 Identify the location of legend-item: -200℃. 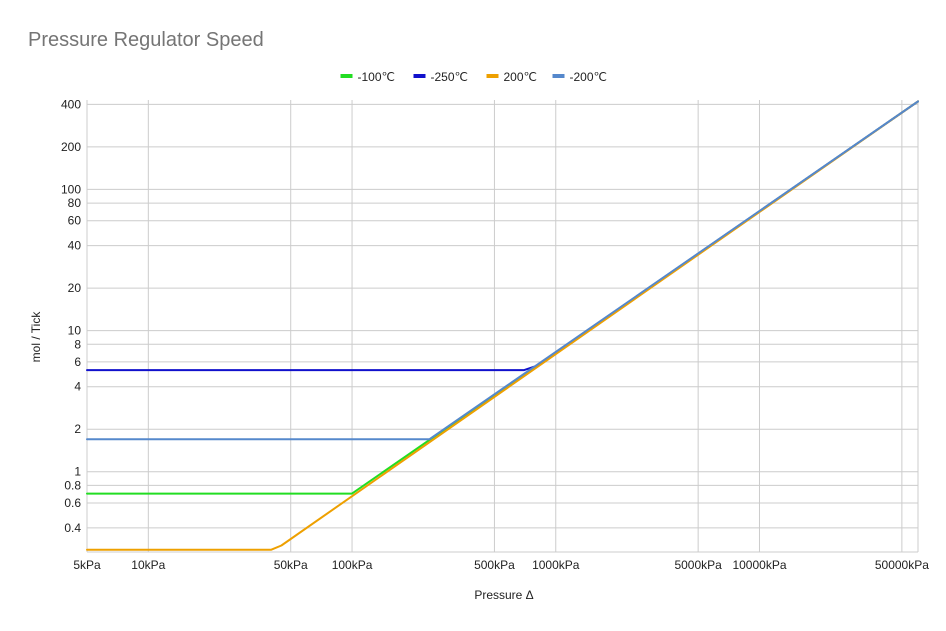
(580, 77).